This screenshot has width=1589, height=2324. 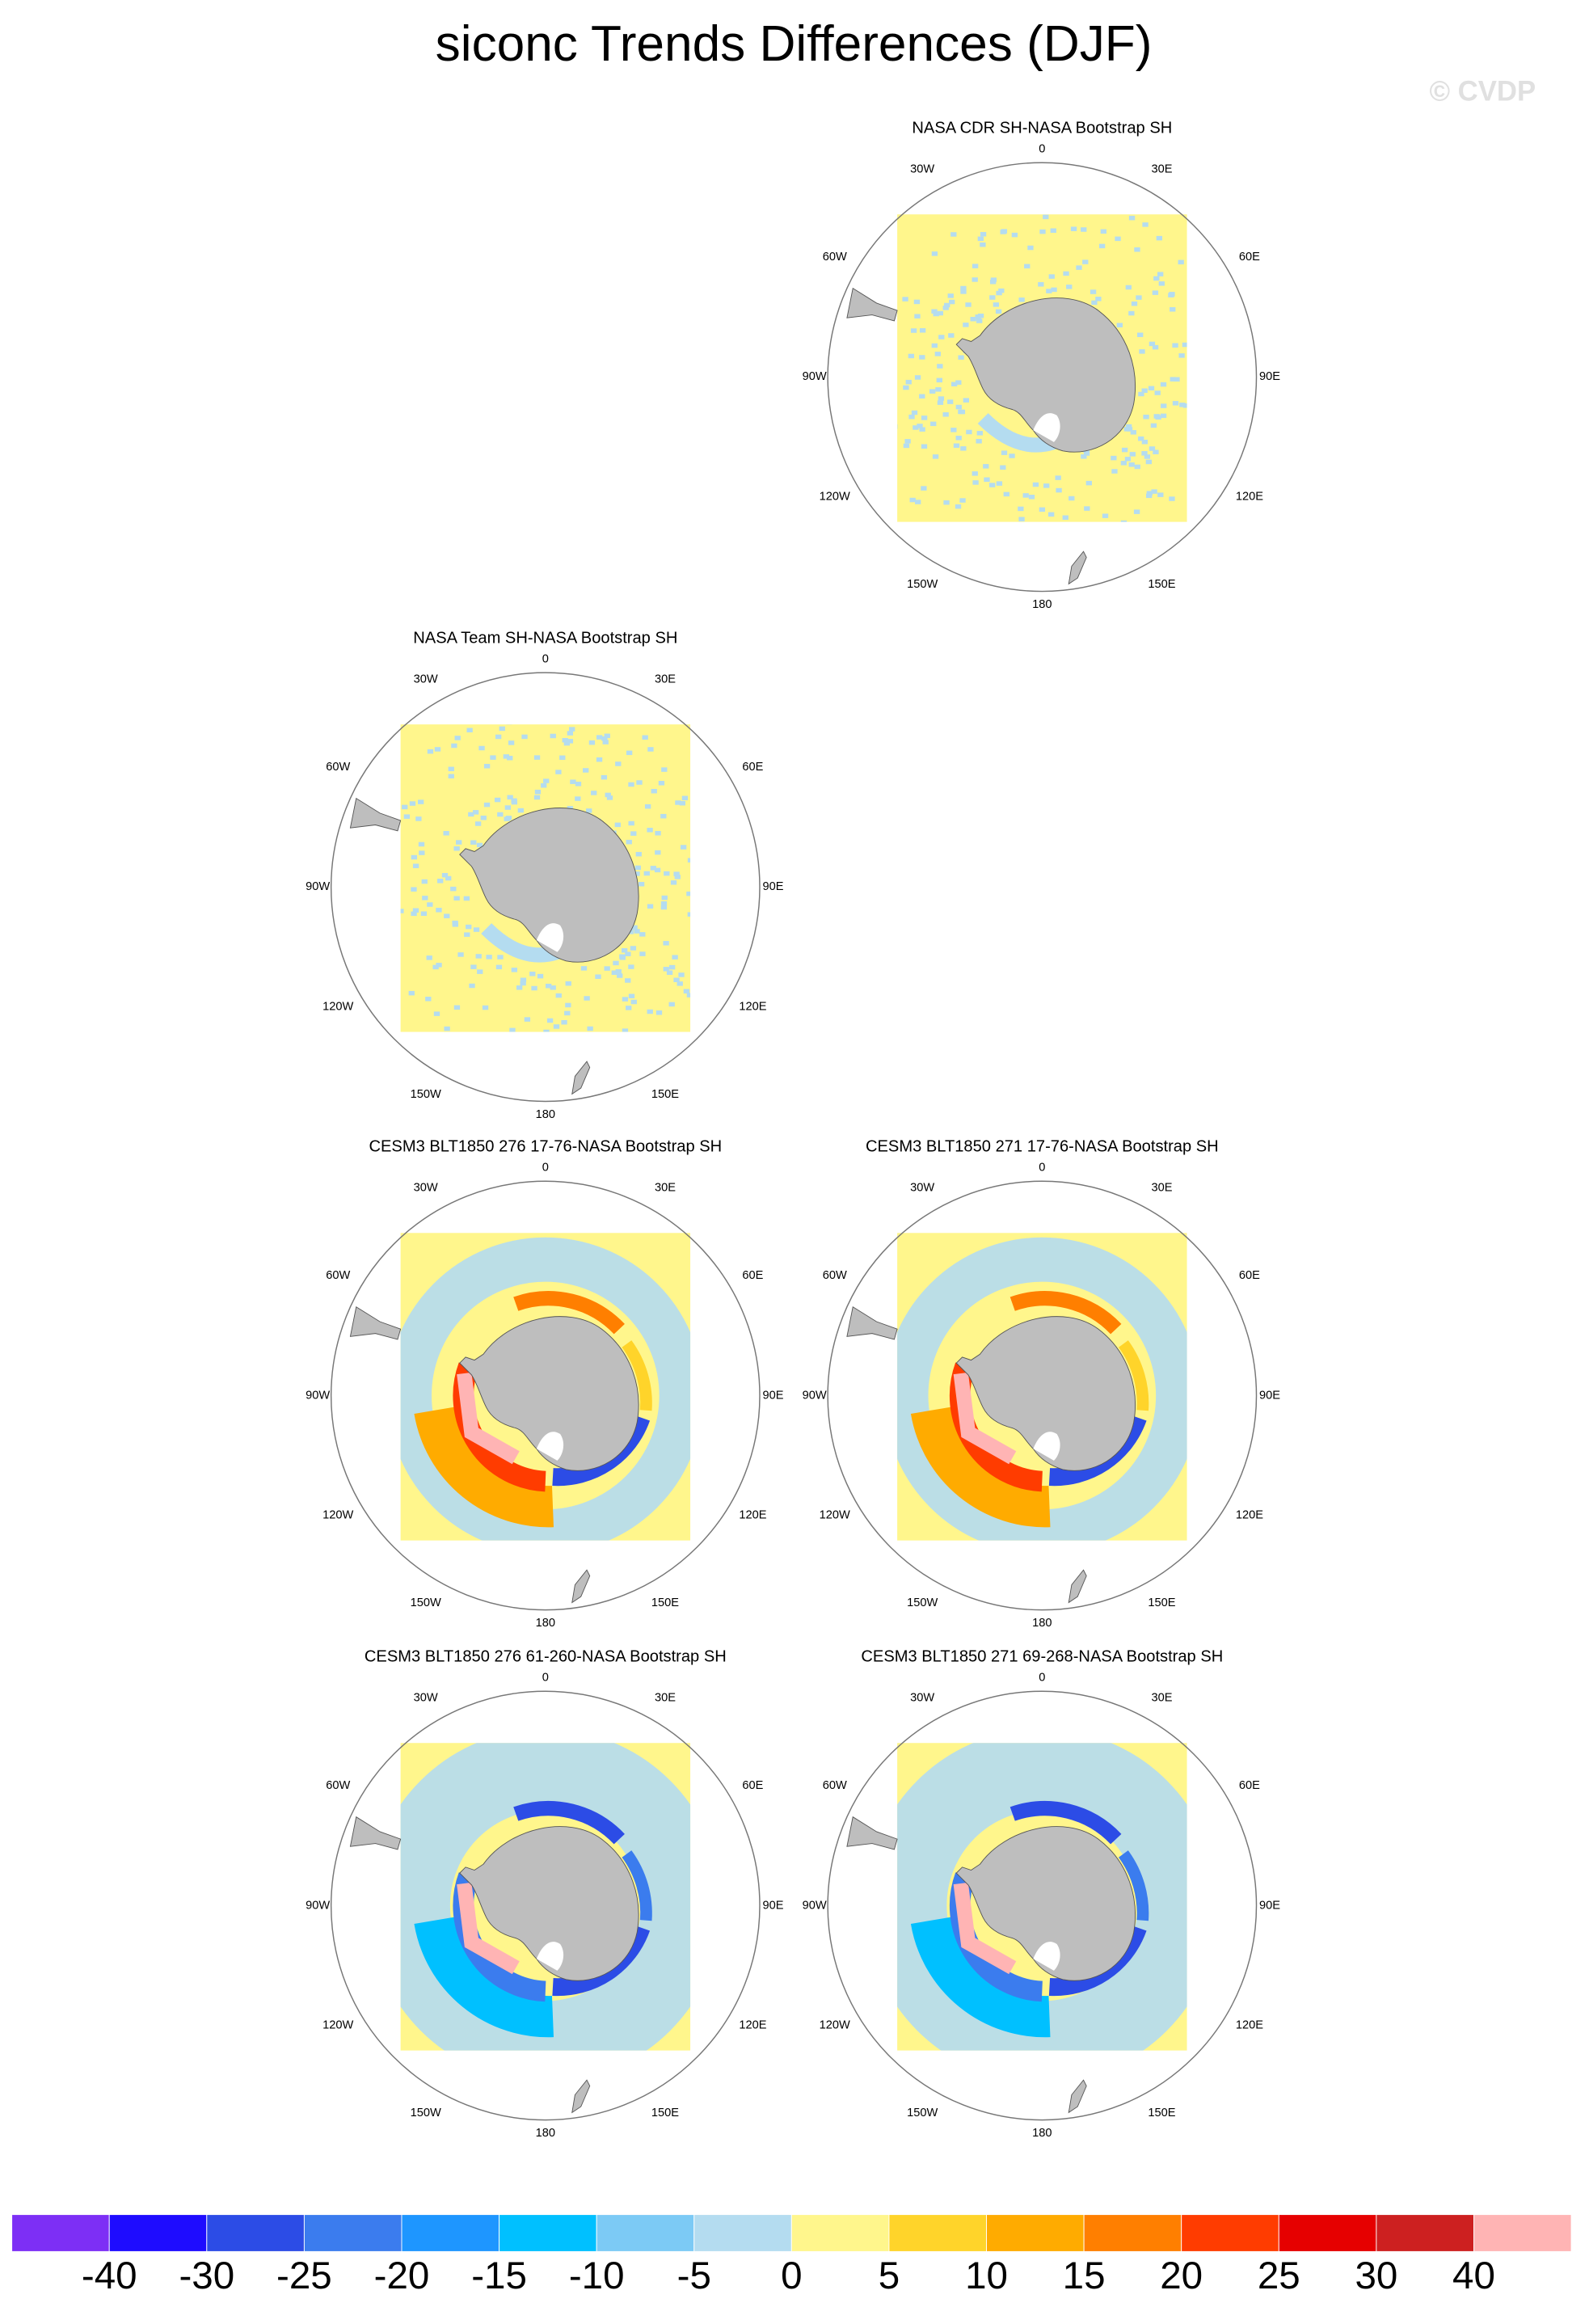 I want to click on lon-label: 150W, so click(x=922, y=584).